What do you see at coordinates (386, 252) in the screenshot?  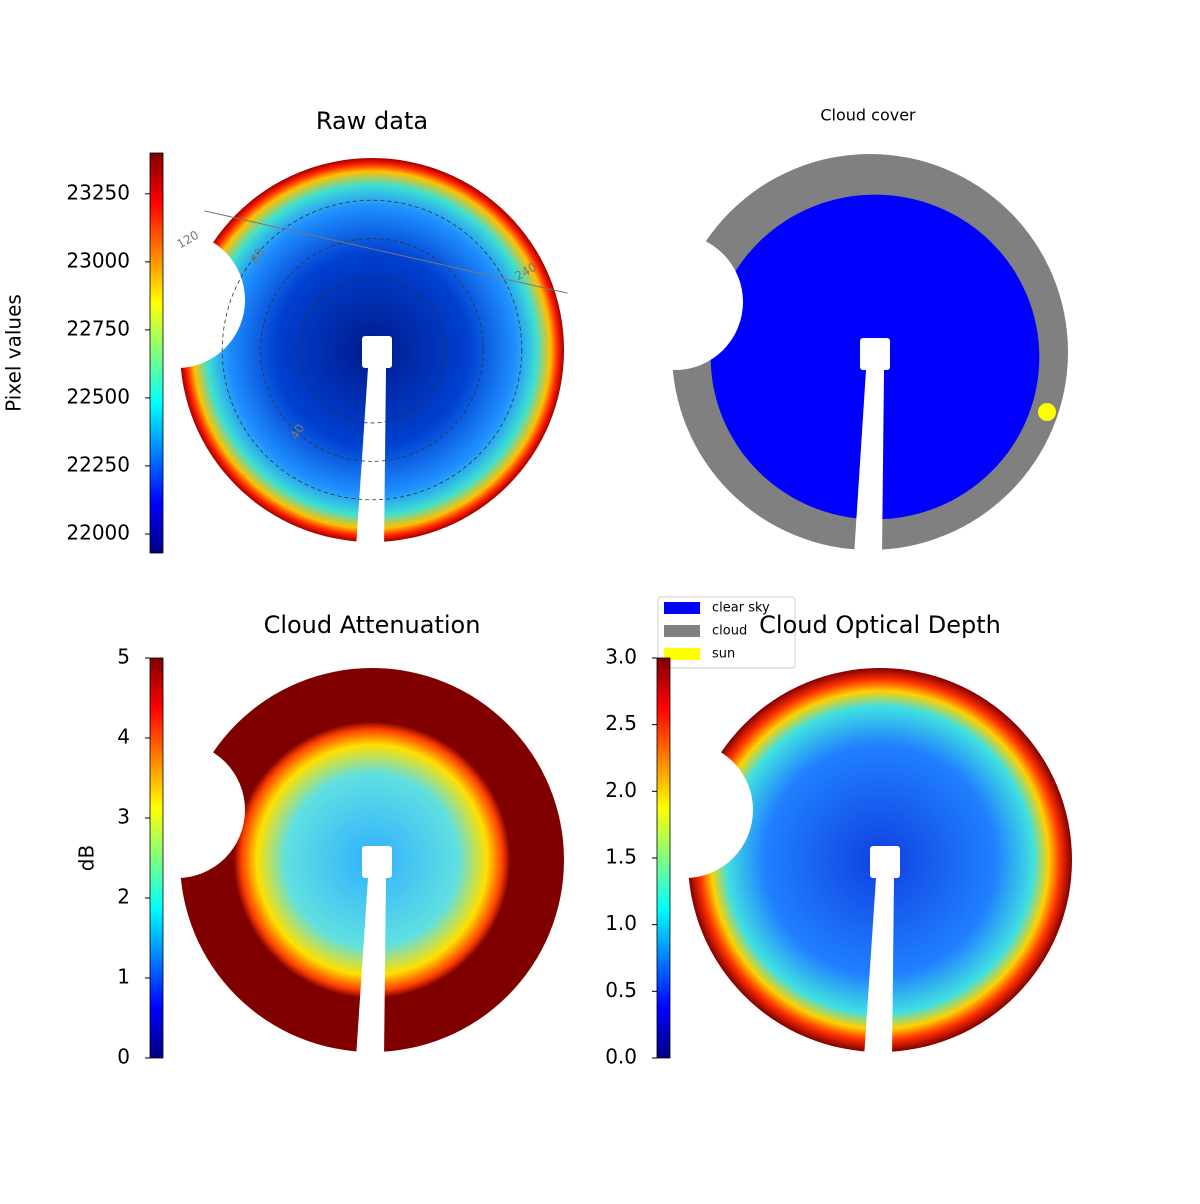 I see `polar-axis` at bounding box center [386, 252].